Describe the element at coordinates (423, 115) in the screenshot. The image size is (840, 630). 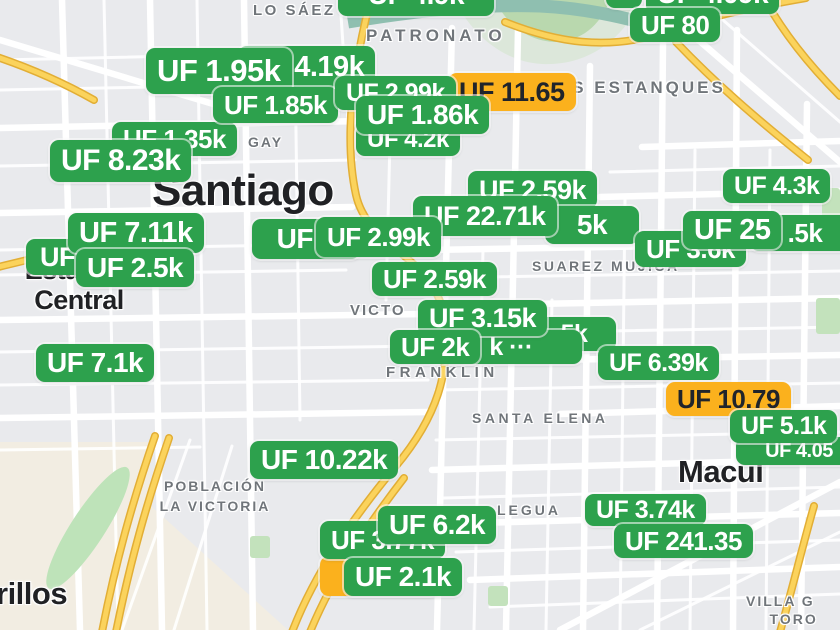
I see `price-marker: UF 1.86k` at that location.